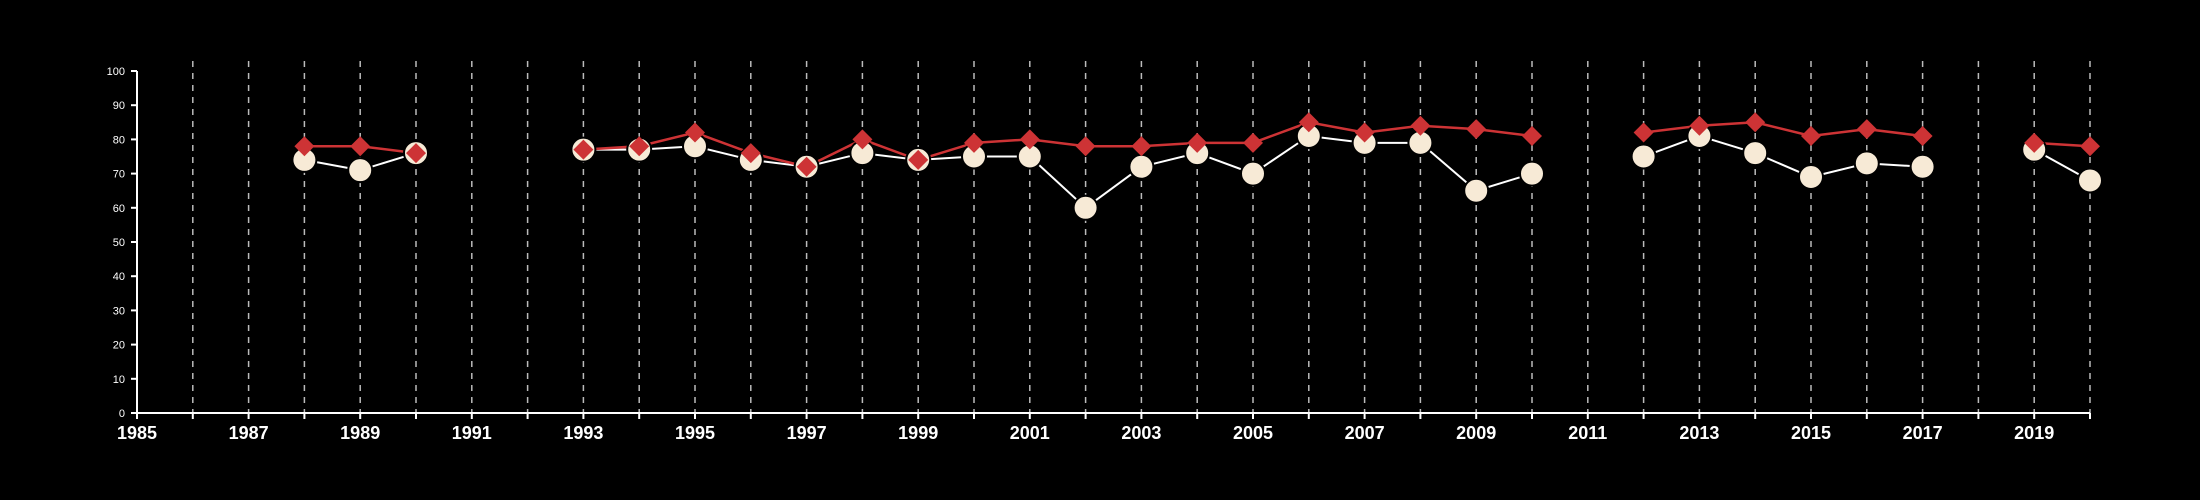 Image resolution: width=2200 pixels, height=500 pixels. Describe the element at coordinates (2034, 433) in the screenshot. I see `x-tick-label-2019: 2019` at that location.